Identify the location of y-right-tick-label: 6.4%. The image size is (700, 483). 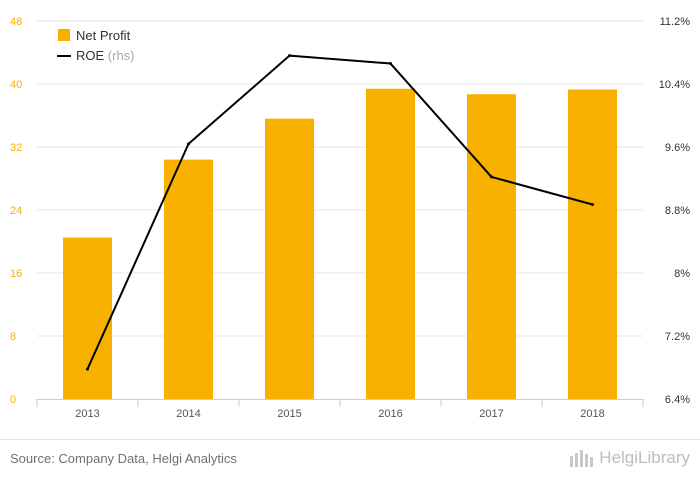
(677, 400).